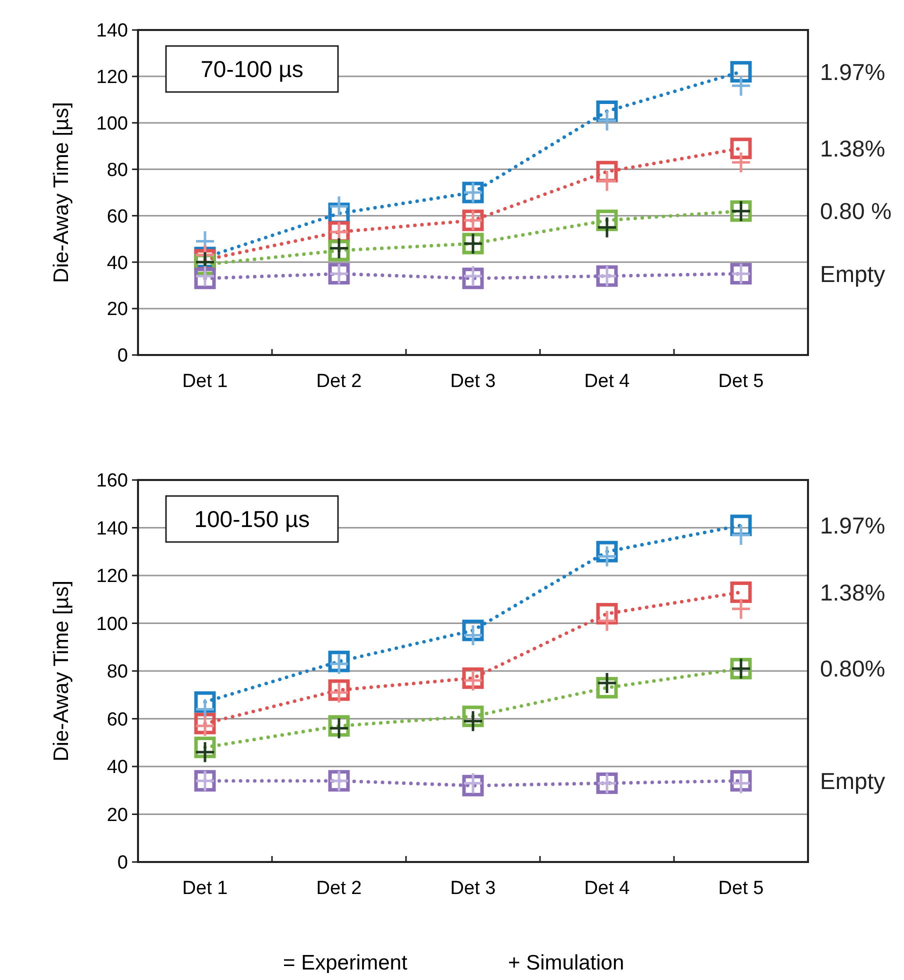 The image size is (904, 980). What do you see at coordinates (566, 962) in the screenshot?
I see `text: + Simulation` at bounding box center [566, 962].